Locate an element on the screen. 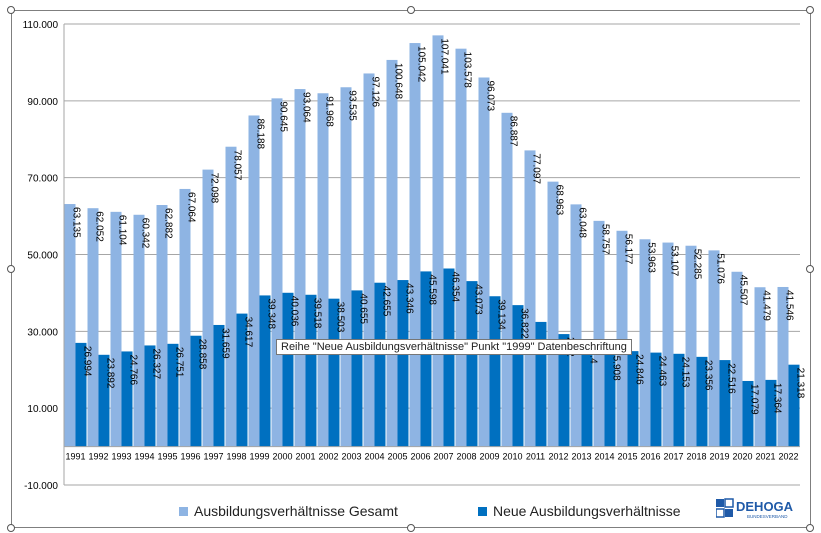 The height and width of the screenshot is (533, 821). resize-handle-top-right is located at coordinates (810, 10).